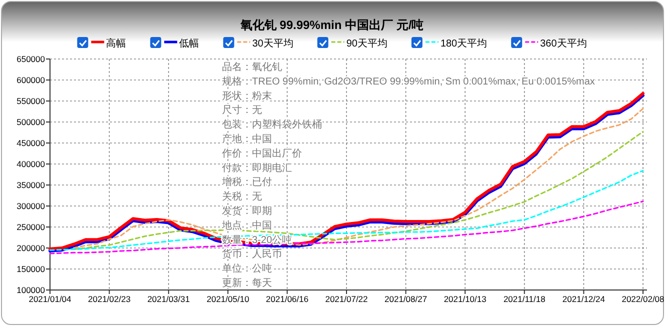 The width and height of the screenshot is (665, 326). I want to click on x-tick-label: 2021/05/10, so click(228, 299).